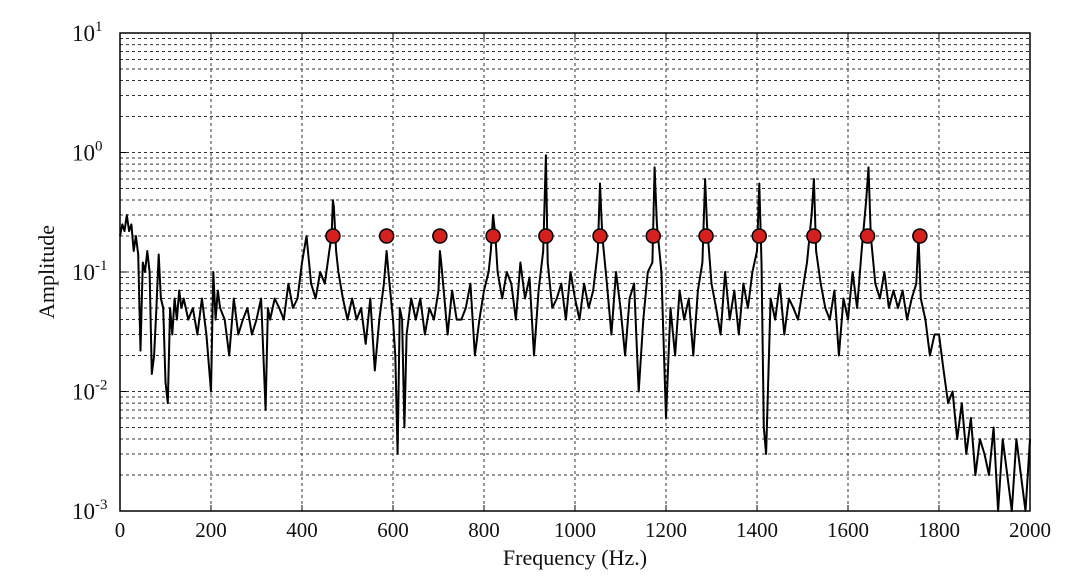 The height and width of the screenshot is (580, 1090). What do you see at coordinates (575, 530) in the screenshot?
I see `x-tick-label: 1000` at bounding box center [575, 530].